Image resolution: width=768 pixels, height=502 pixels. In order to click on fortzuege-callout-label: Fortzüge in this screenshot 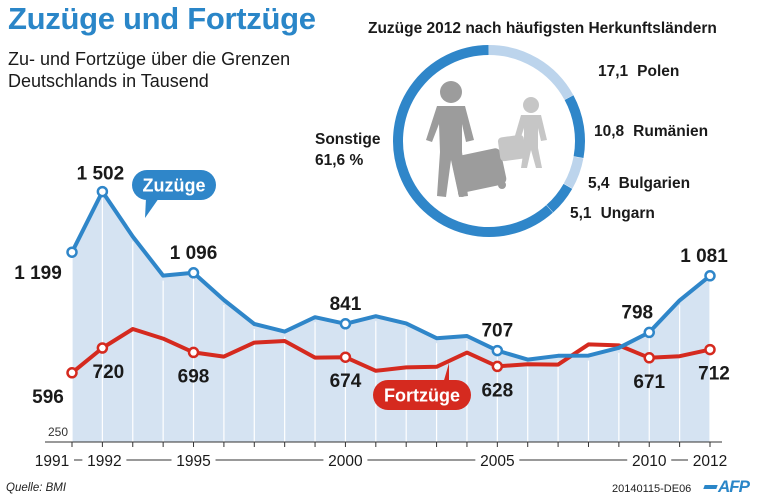, I will do `click(422, 396)`.